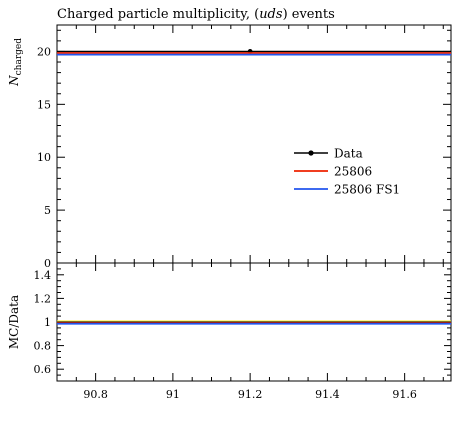 This screenshot has width=467, height=421. Describe the element at coordinates (348, 154) in the screenshot. I see `legend-label-data: Data` at that location.